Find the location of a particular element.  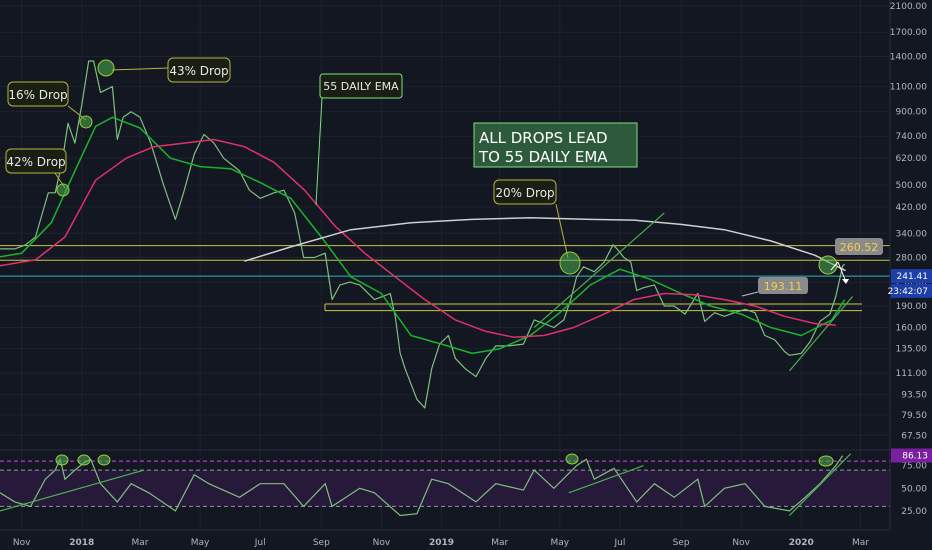

price-axis-label: 67.50 is located at coordinates (914, 436).